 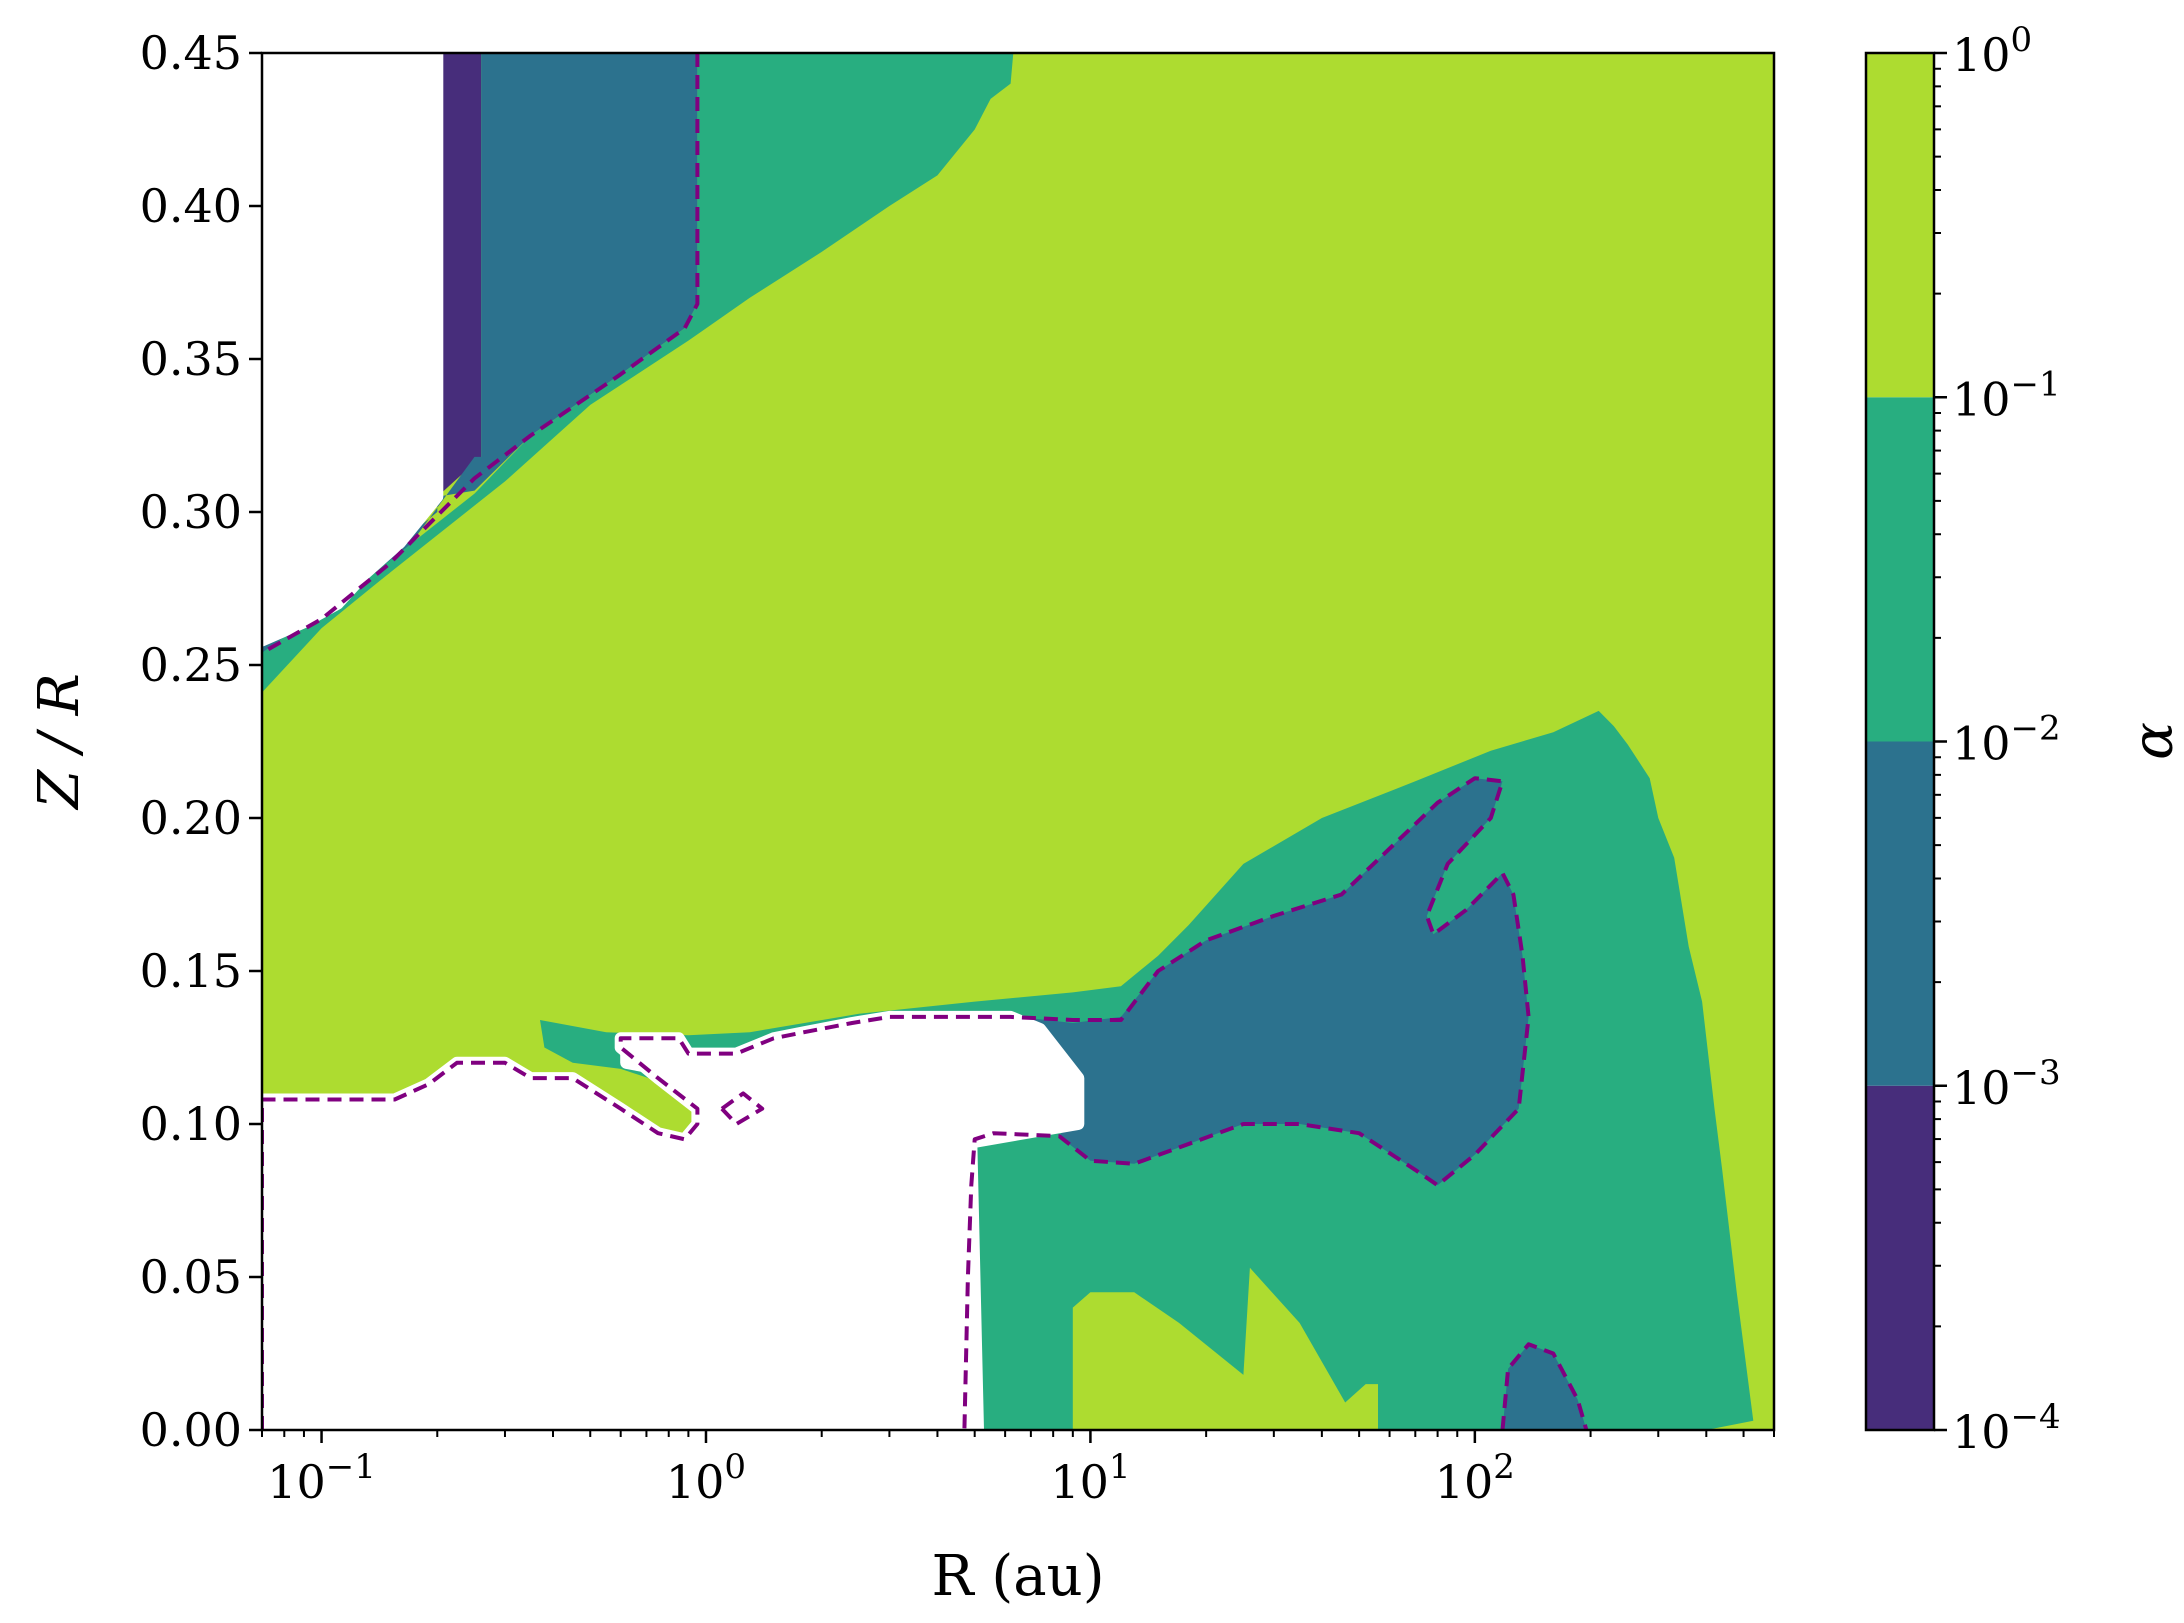 I want to click on x-tick-label: 10², so click(x=1475, y=1478).